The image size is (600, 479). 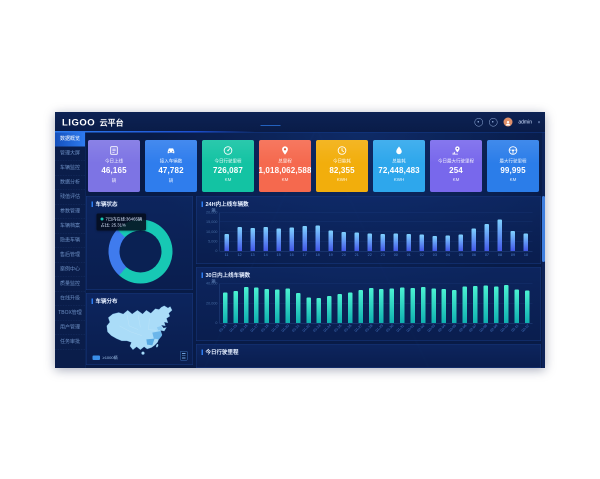 I want to click on sidebar-item: 数据分析, so click(x=70, y=183).